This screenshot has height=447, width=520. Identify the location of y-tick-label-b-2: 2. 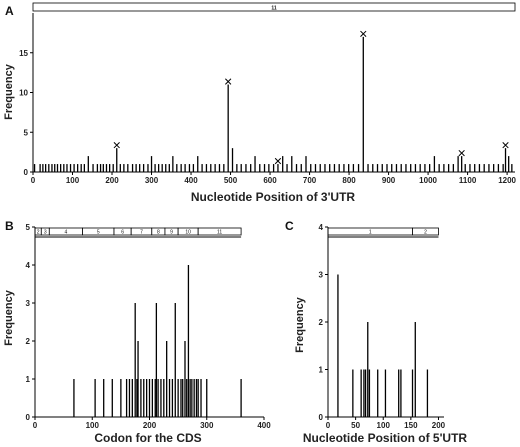
(28, 341).